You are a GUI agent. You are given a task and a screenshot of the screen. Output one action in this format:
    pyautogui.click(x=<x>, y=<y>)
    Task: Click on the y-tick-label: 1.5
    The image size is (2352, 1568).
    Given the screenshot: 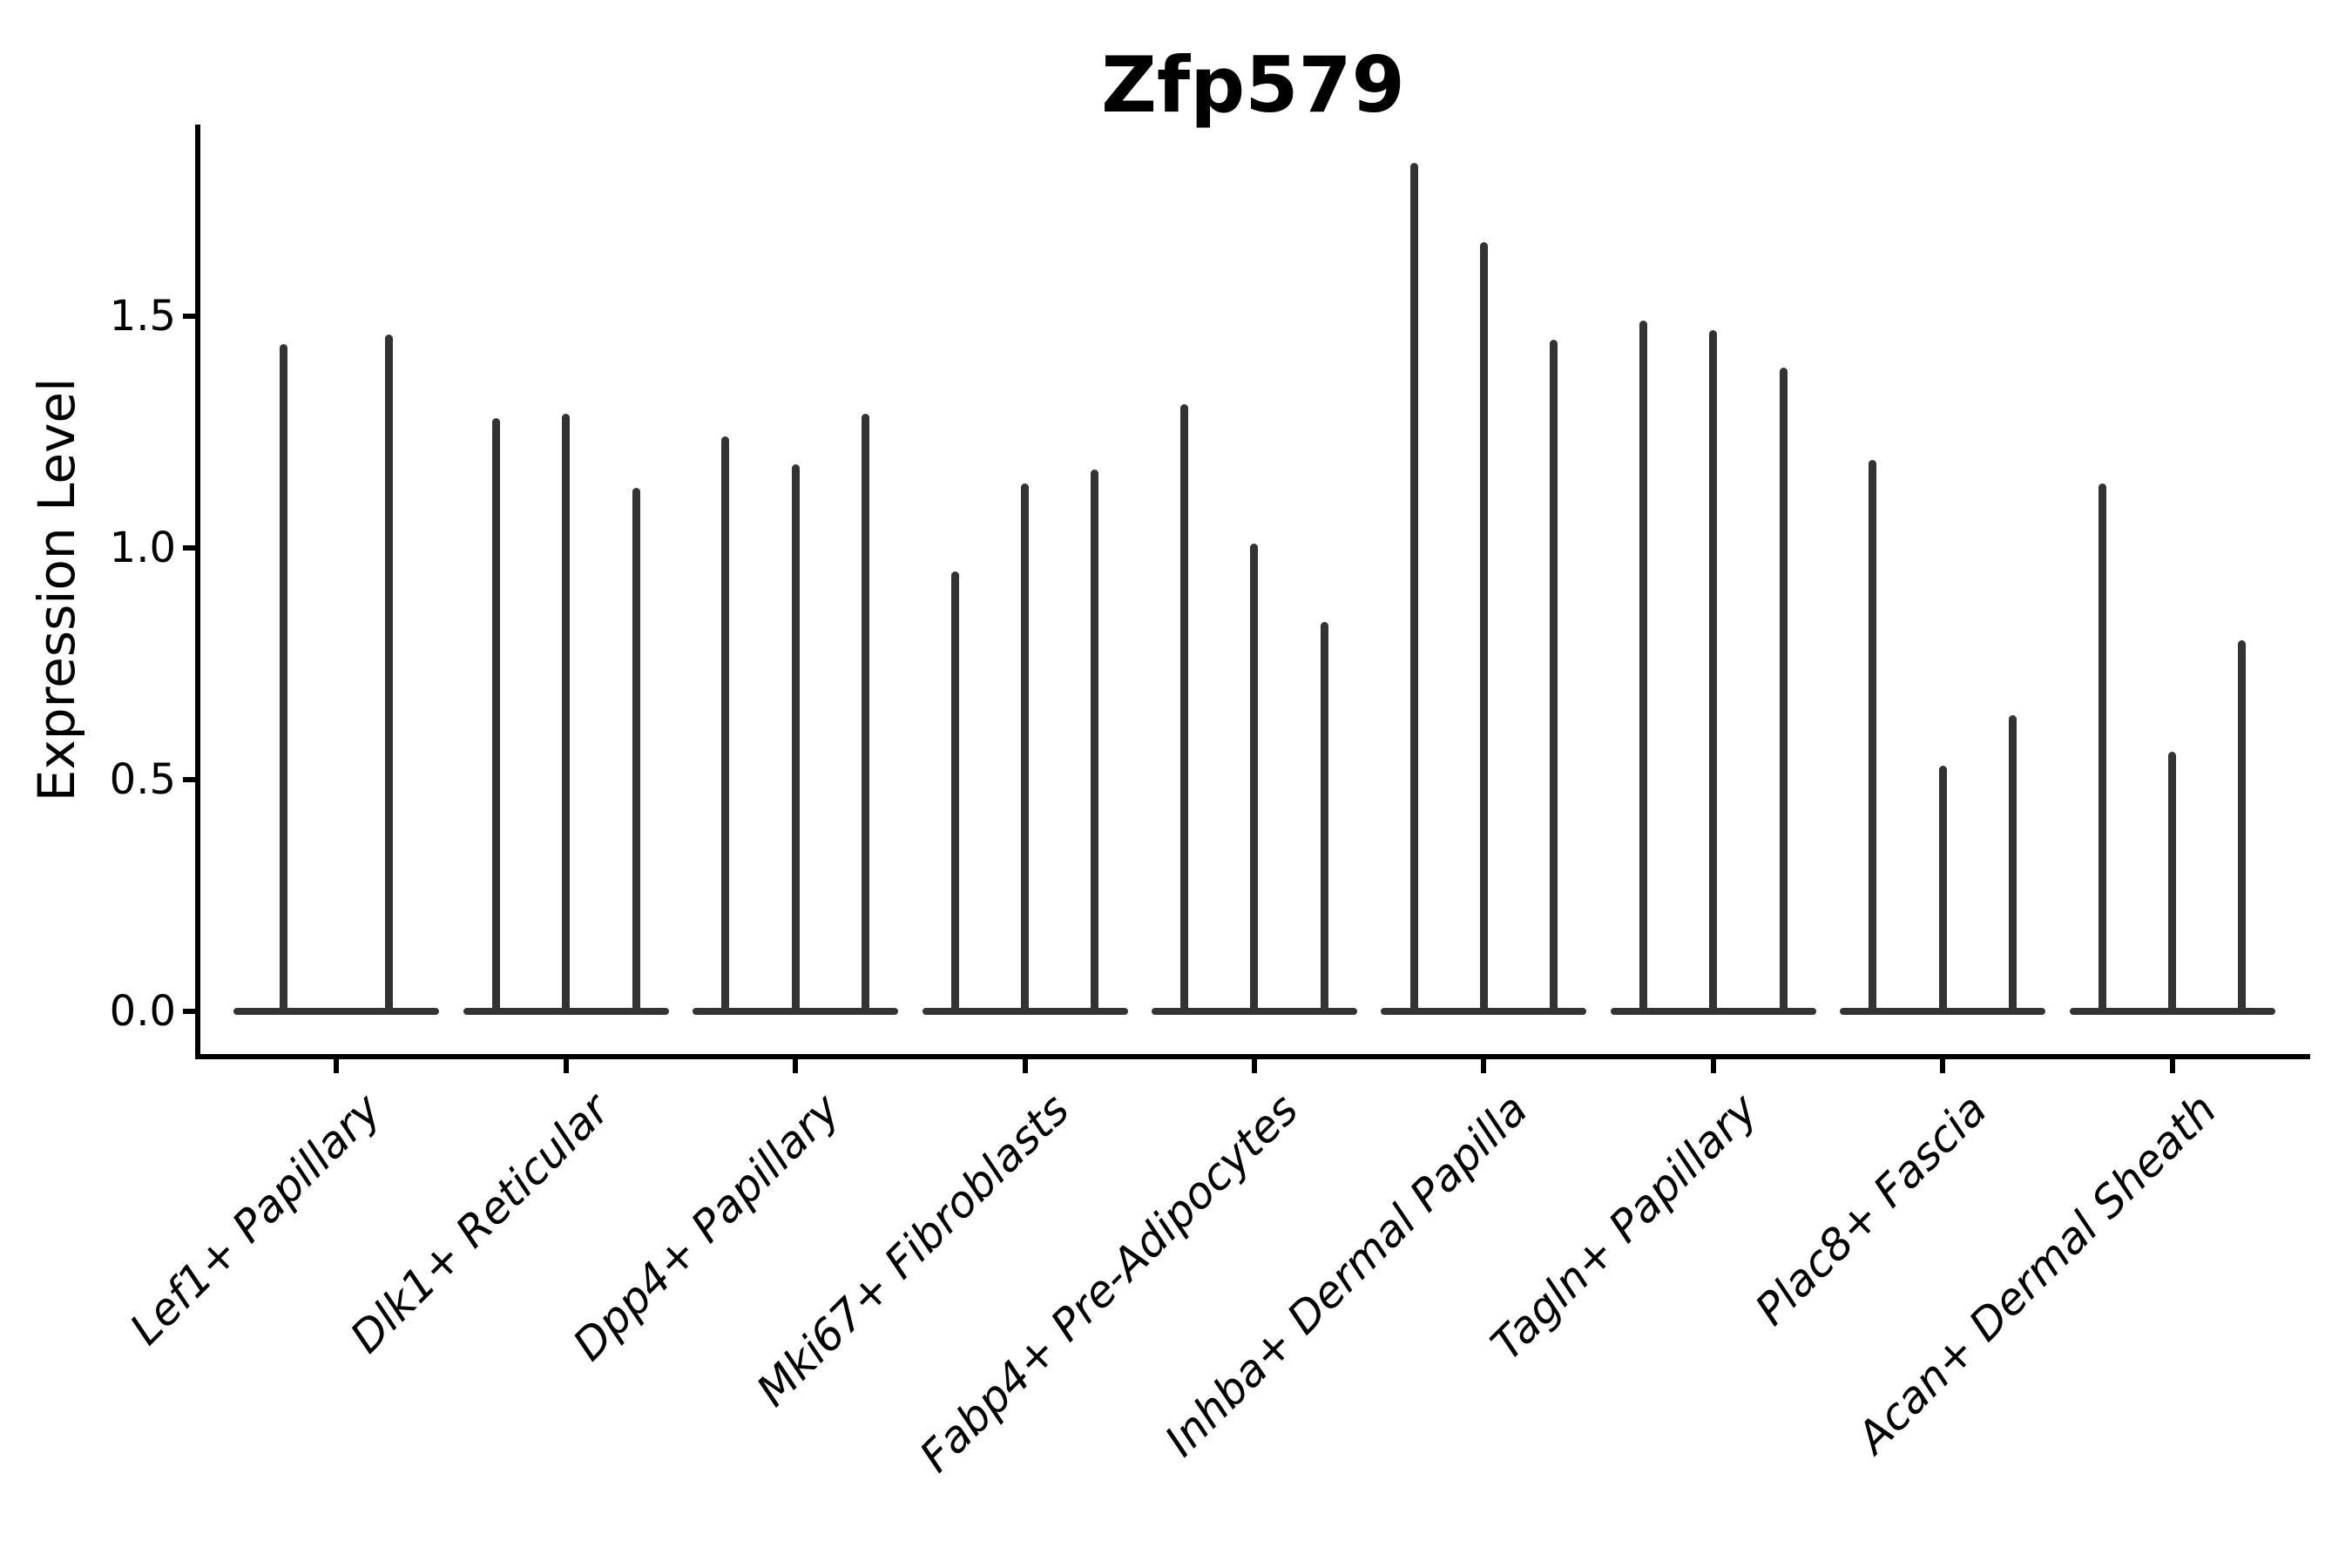 What is the action you would take?
    pyautogui.click(x=142, y=316)
    